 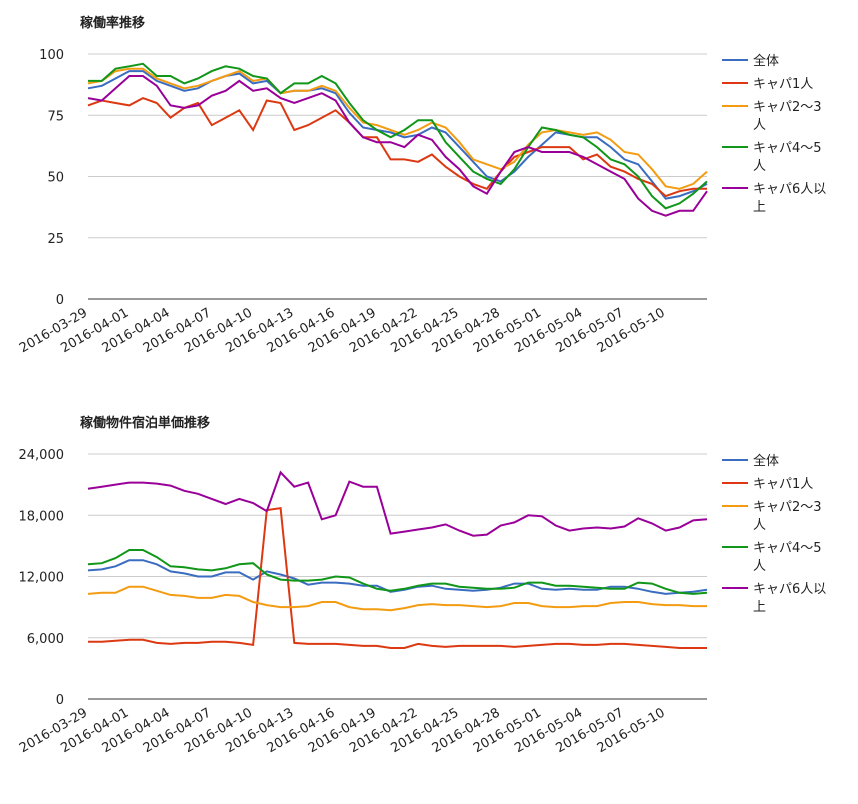 What do you see at coordinates (55, 116) in the screenshot?
I see `y-tick-label: 75` at bounding box center [55, 116].